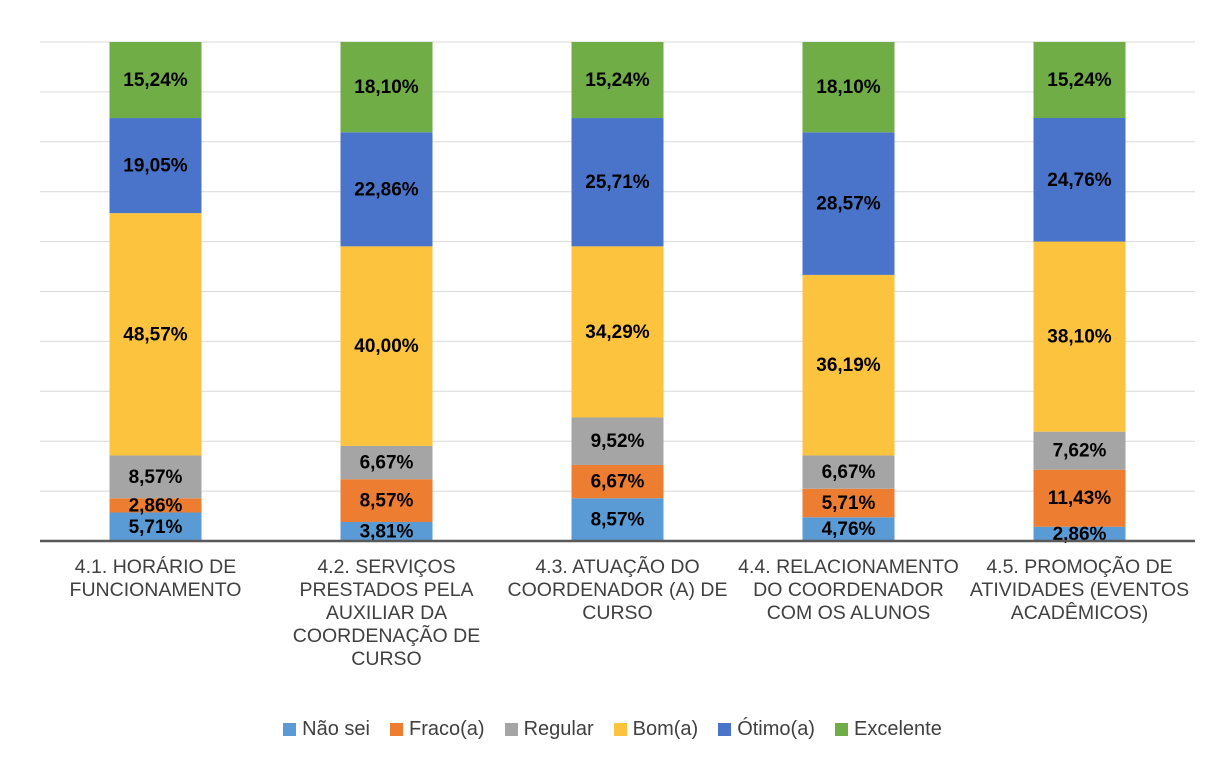 Image resolution: width=1225 pixels, height=766 pixels. I want to click on data-label: 19,05%, so click(155, 166).